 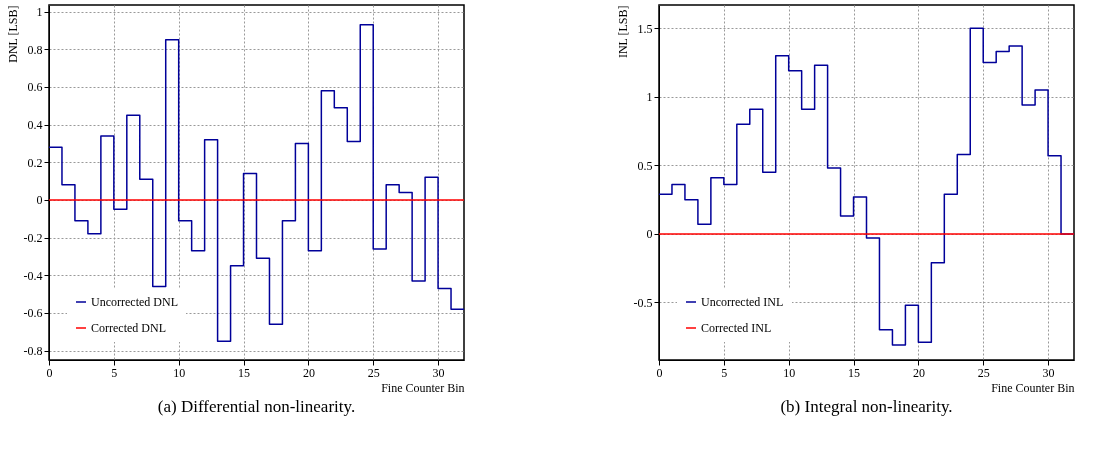 I want to click on y-tick-label: -0.6, so click(x=33, y=313).